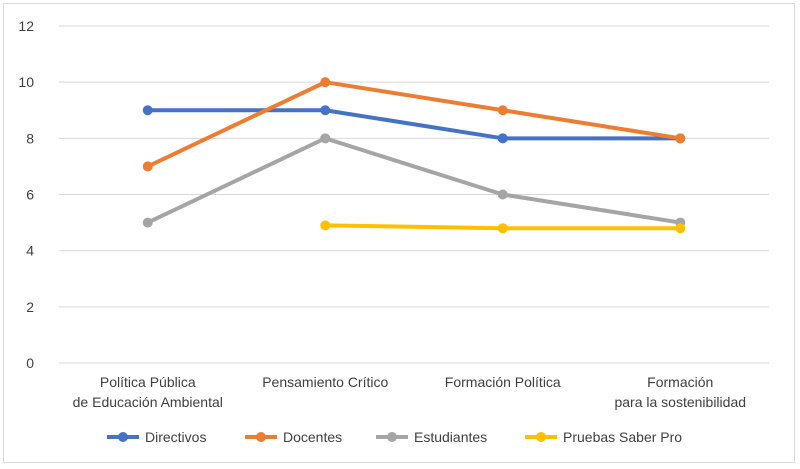 The height and width of the screenshot is (469, 800). I want to click on x-tick-label: Política Pública de Educación Ambiental, so click(148, 392).